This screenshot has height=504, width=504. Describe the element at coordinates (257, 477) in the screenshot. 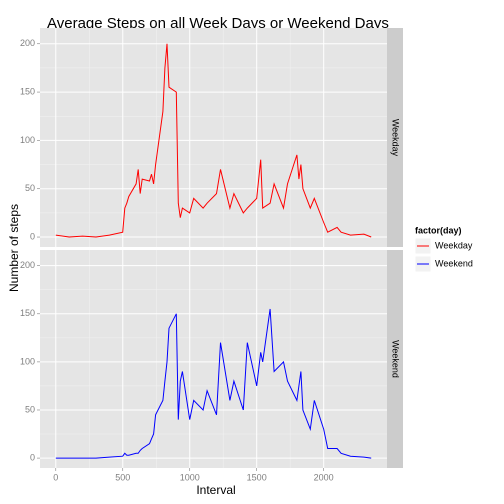

I see `x-tick-label: 1500` at that location.